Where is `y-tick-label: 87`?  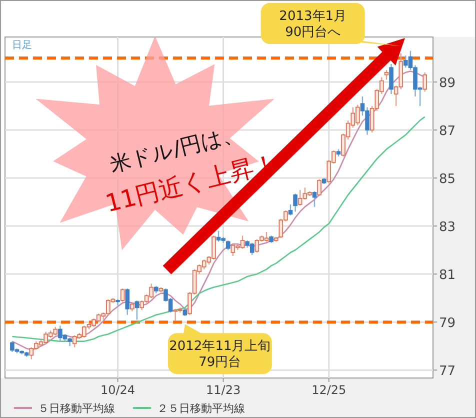 y-tick-label: 87 is located at coordinates (447, 132).